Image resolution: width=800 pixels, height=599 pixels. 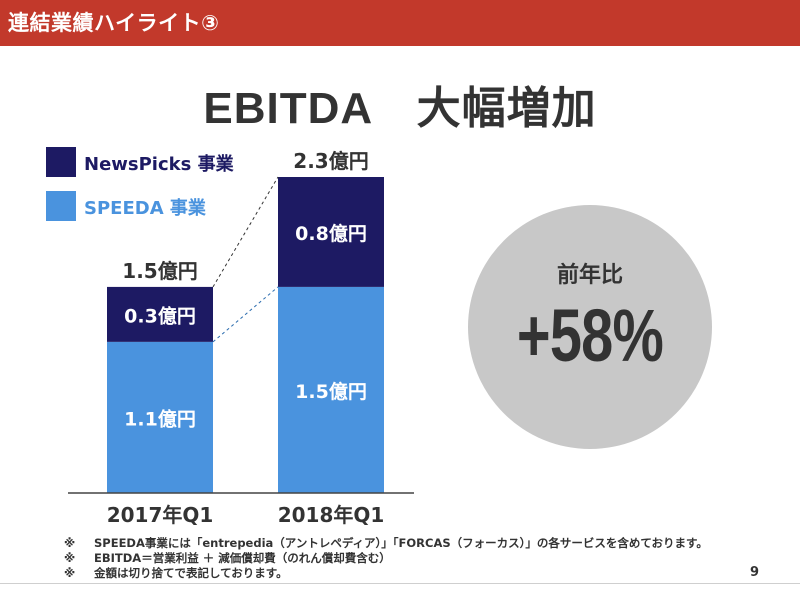 I want to click on footnote-row: ※ 金額は切り捨てで表記しております。, so click(x=424, y=573).